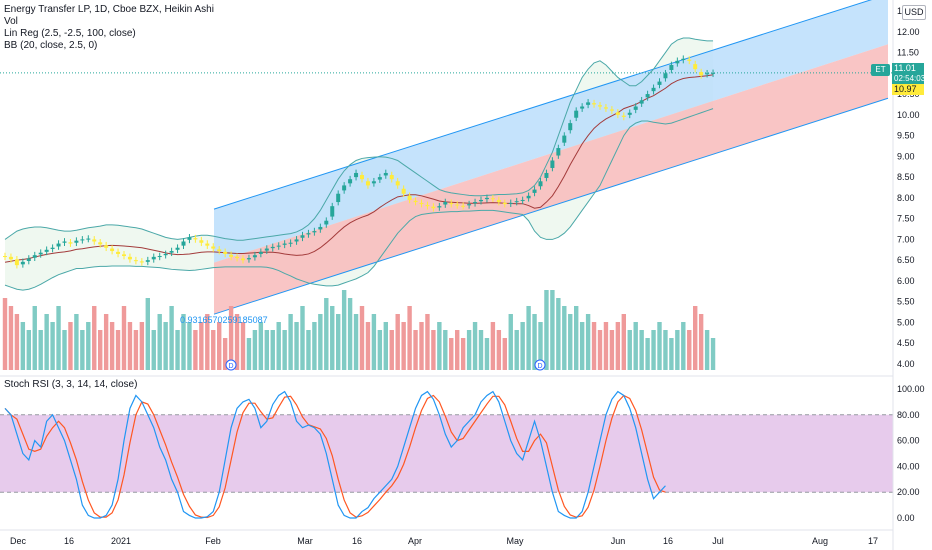 The width and height of the screenshot is (932, 550). Describe the element at coordinates (224, 320) in the screenshot. I see `linreg-pearson-label: 0.9316570259185087` at that location.